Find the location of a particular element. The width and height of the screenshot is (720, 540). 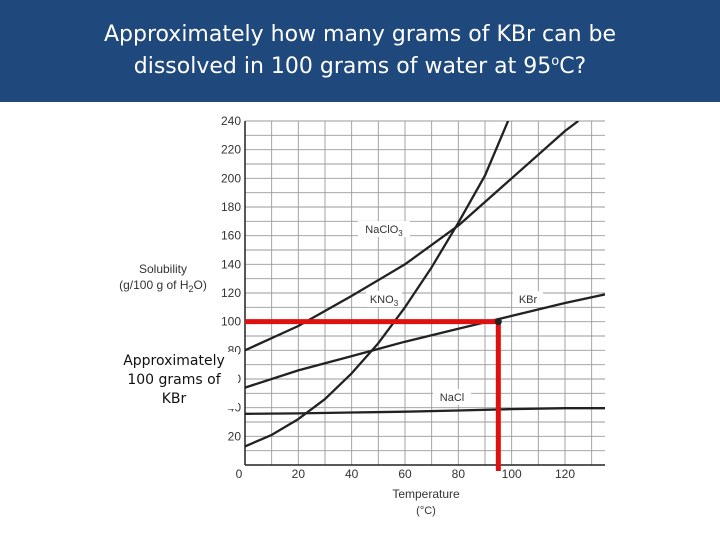

series-kbr-line is located at coordinates (425, 341).